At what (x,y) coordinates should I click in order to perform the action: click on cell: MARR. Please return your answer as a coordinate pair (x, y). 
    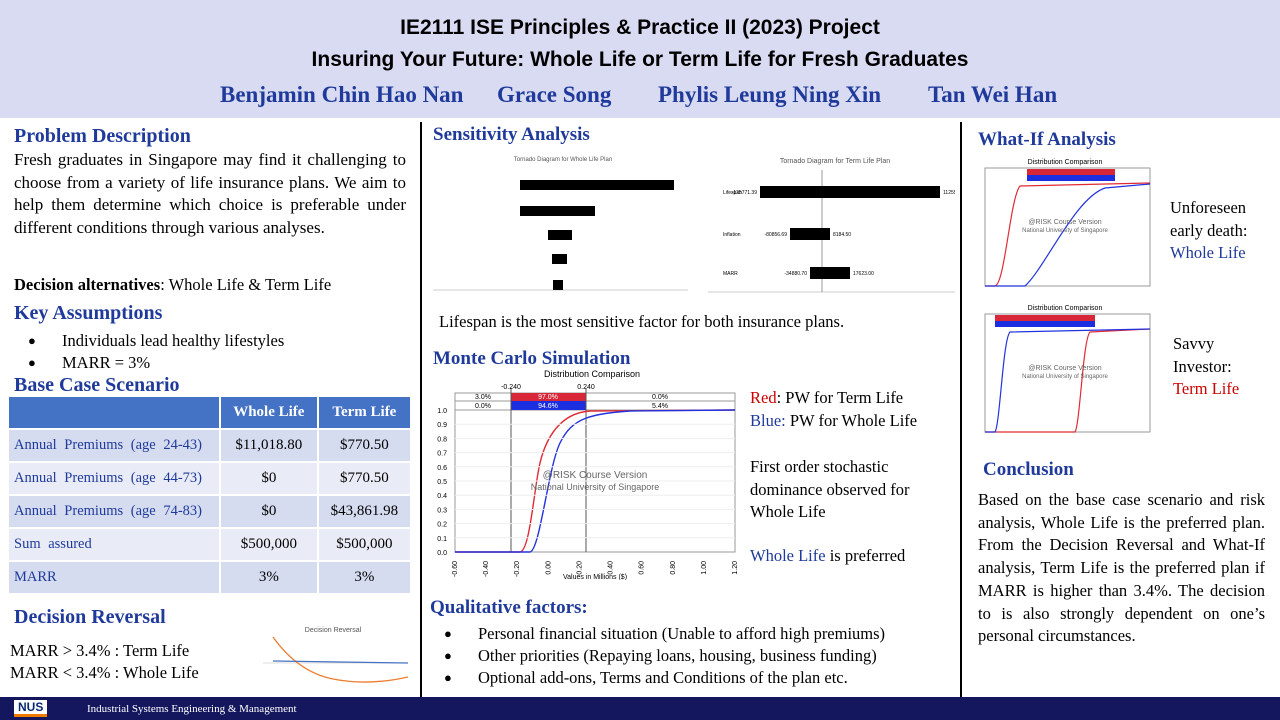
    Looking at the image, I should click on (114, 577).